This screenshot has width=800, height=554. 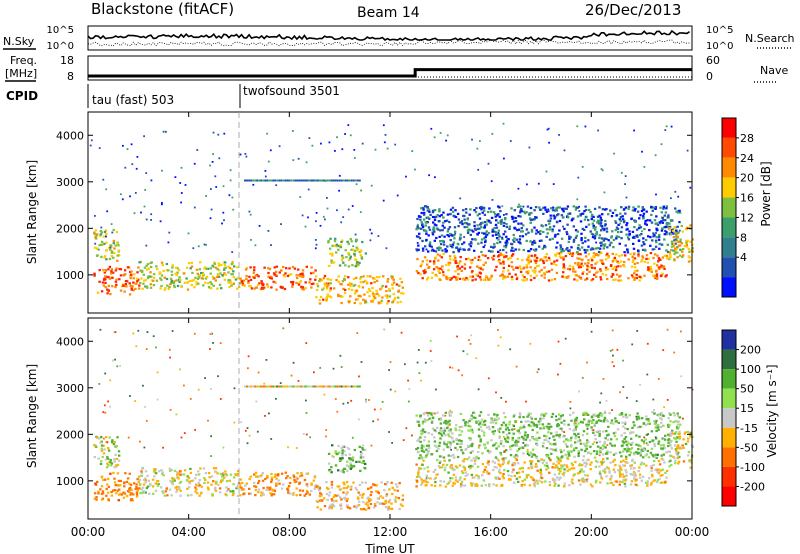 What do you see at coordinates (70, 228) in the screenshot?
I see `ytick-label: 2000` at bounding box center [70, 228].